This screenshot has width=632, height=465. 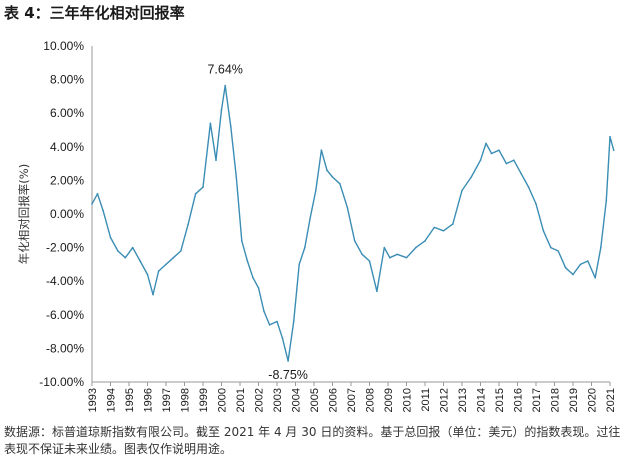 I want to click on y-tick-label: -6.00%, so click(x=65, y=315).